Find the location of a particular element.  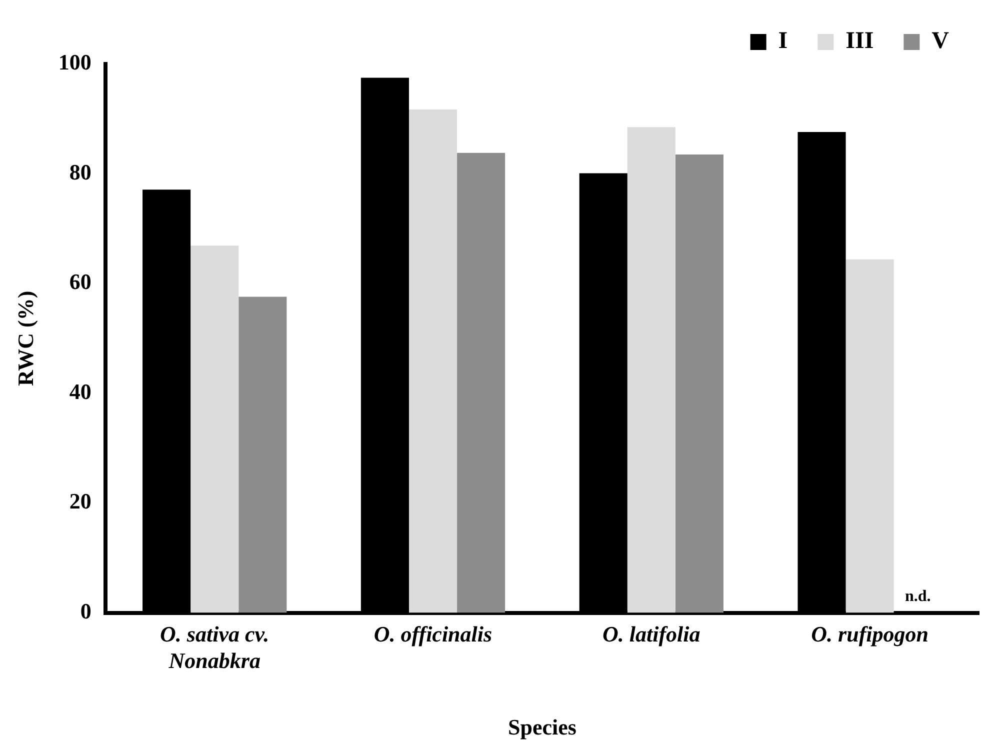

x-tick-label: O. sativa cv. Nonabkra is located at coordinates (215, 648).